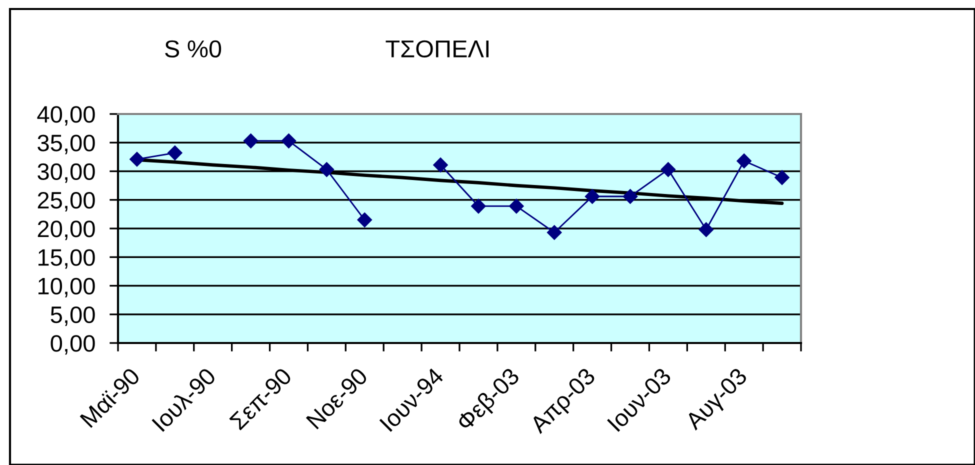 The width and height of the screenshot is (975, 465). I want to click on y-tick-label: 40,00, so click(66, 116).